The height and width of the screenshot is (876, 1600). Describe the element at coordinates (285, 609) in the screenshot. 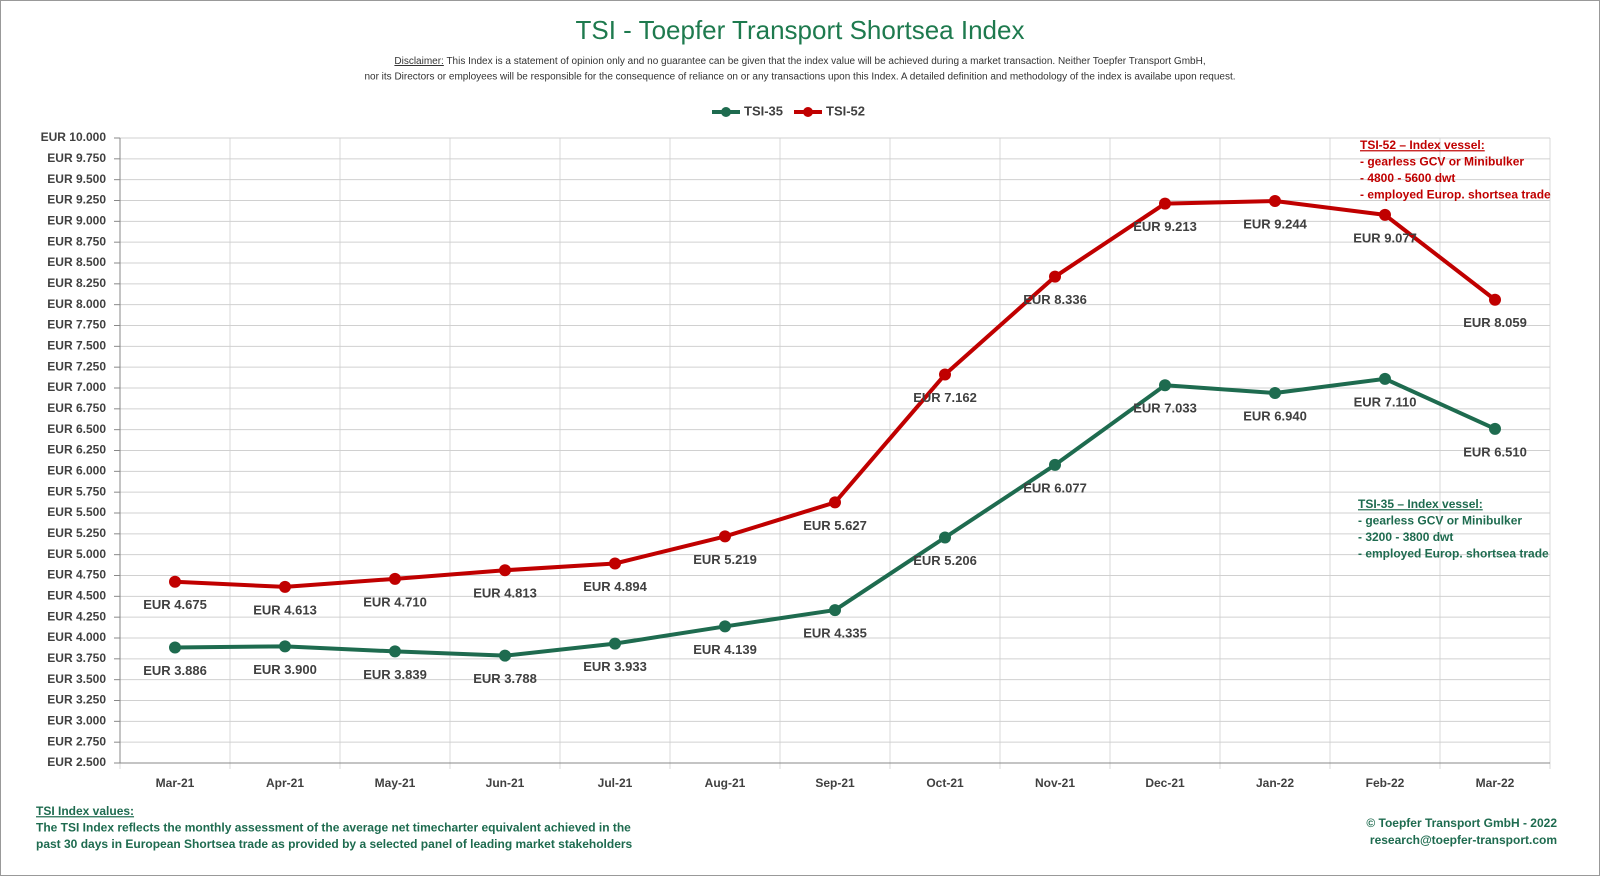

I see `data-label: EUR 4.613` at that location.